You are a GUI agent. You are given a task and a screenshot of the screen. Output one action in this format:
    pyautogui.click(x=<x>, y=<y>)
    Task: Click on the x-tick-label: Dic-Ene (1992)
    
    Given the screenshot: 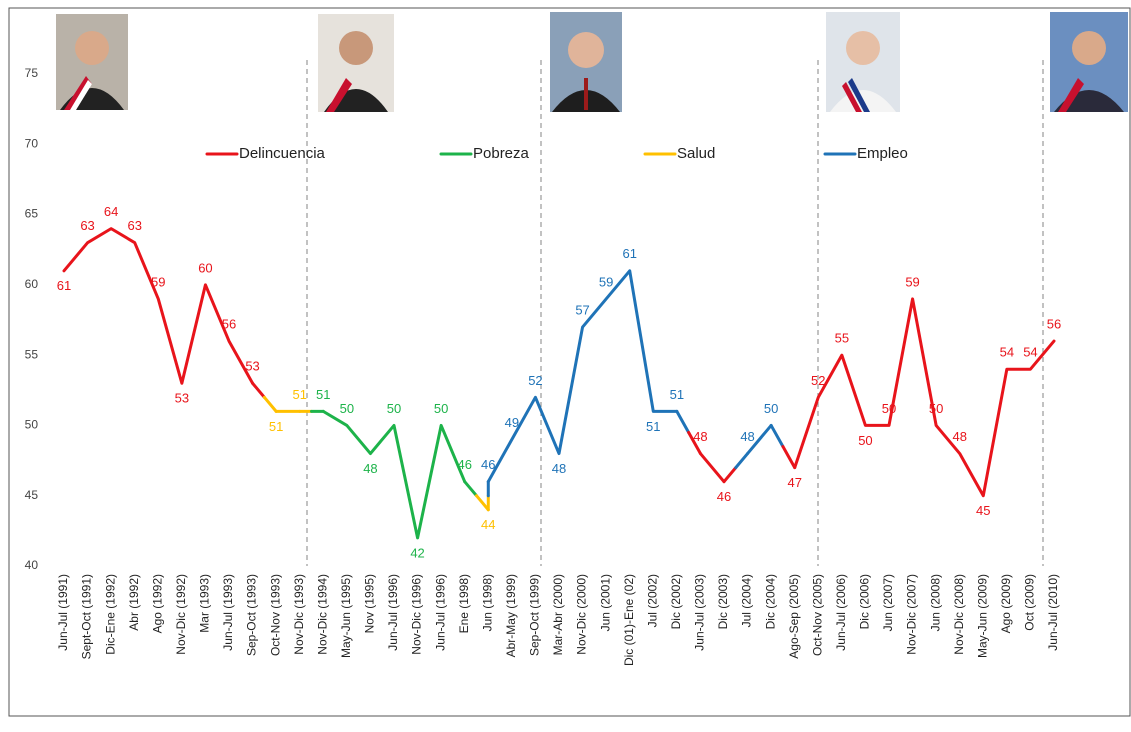 What is the action you would take?
    pyautogui.click(x=110, y=614)
    